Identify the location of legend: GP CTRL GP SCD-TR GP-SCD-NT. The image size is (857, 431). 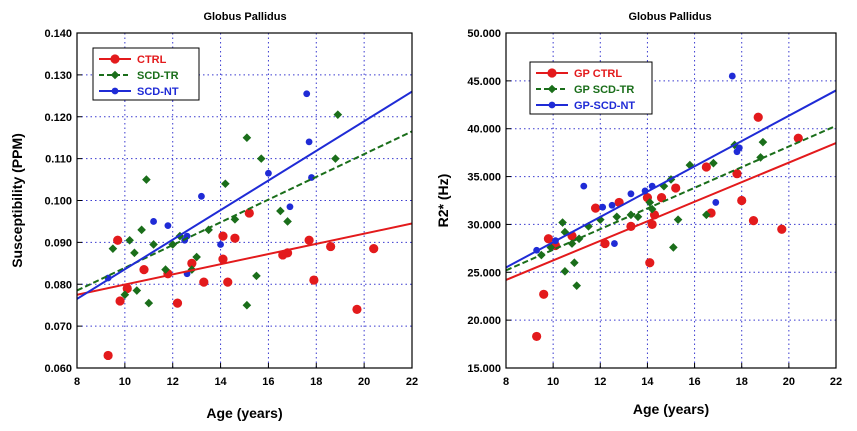
(591, 88).